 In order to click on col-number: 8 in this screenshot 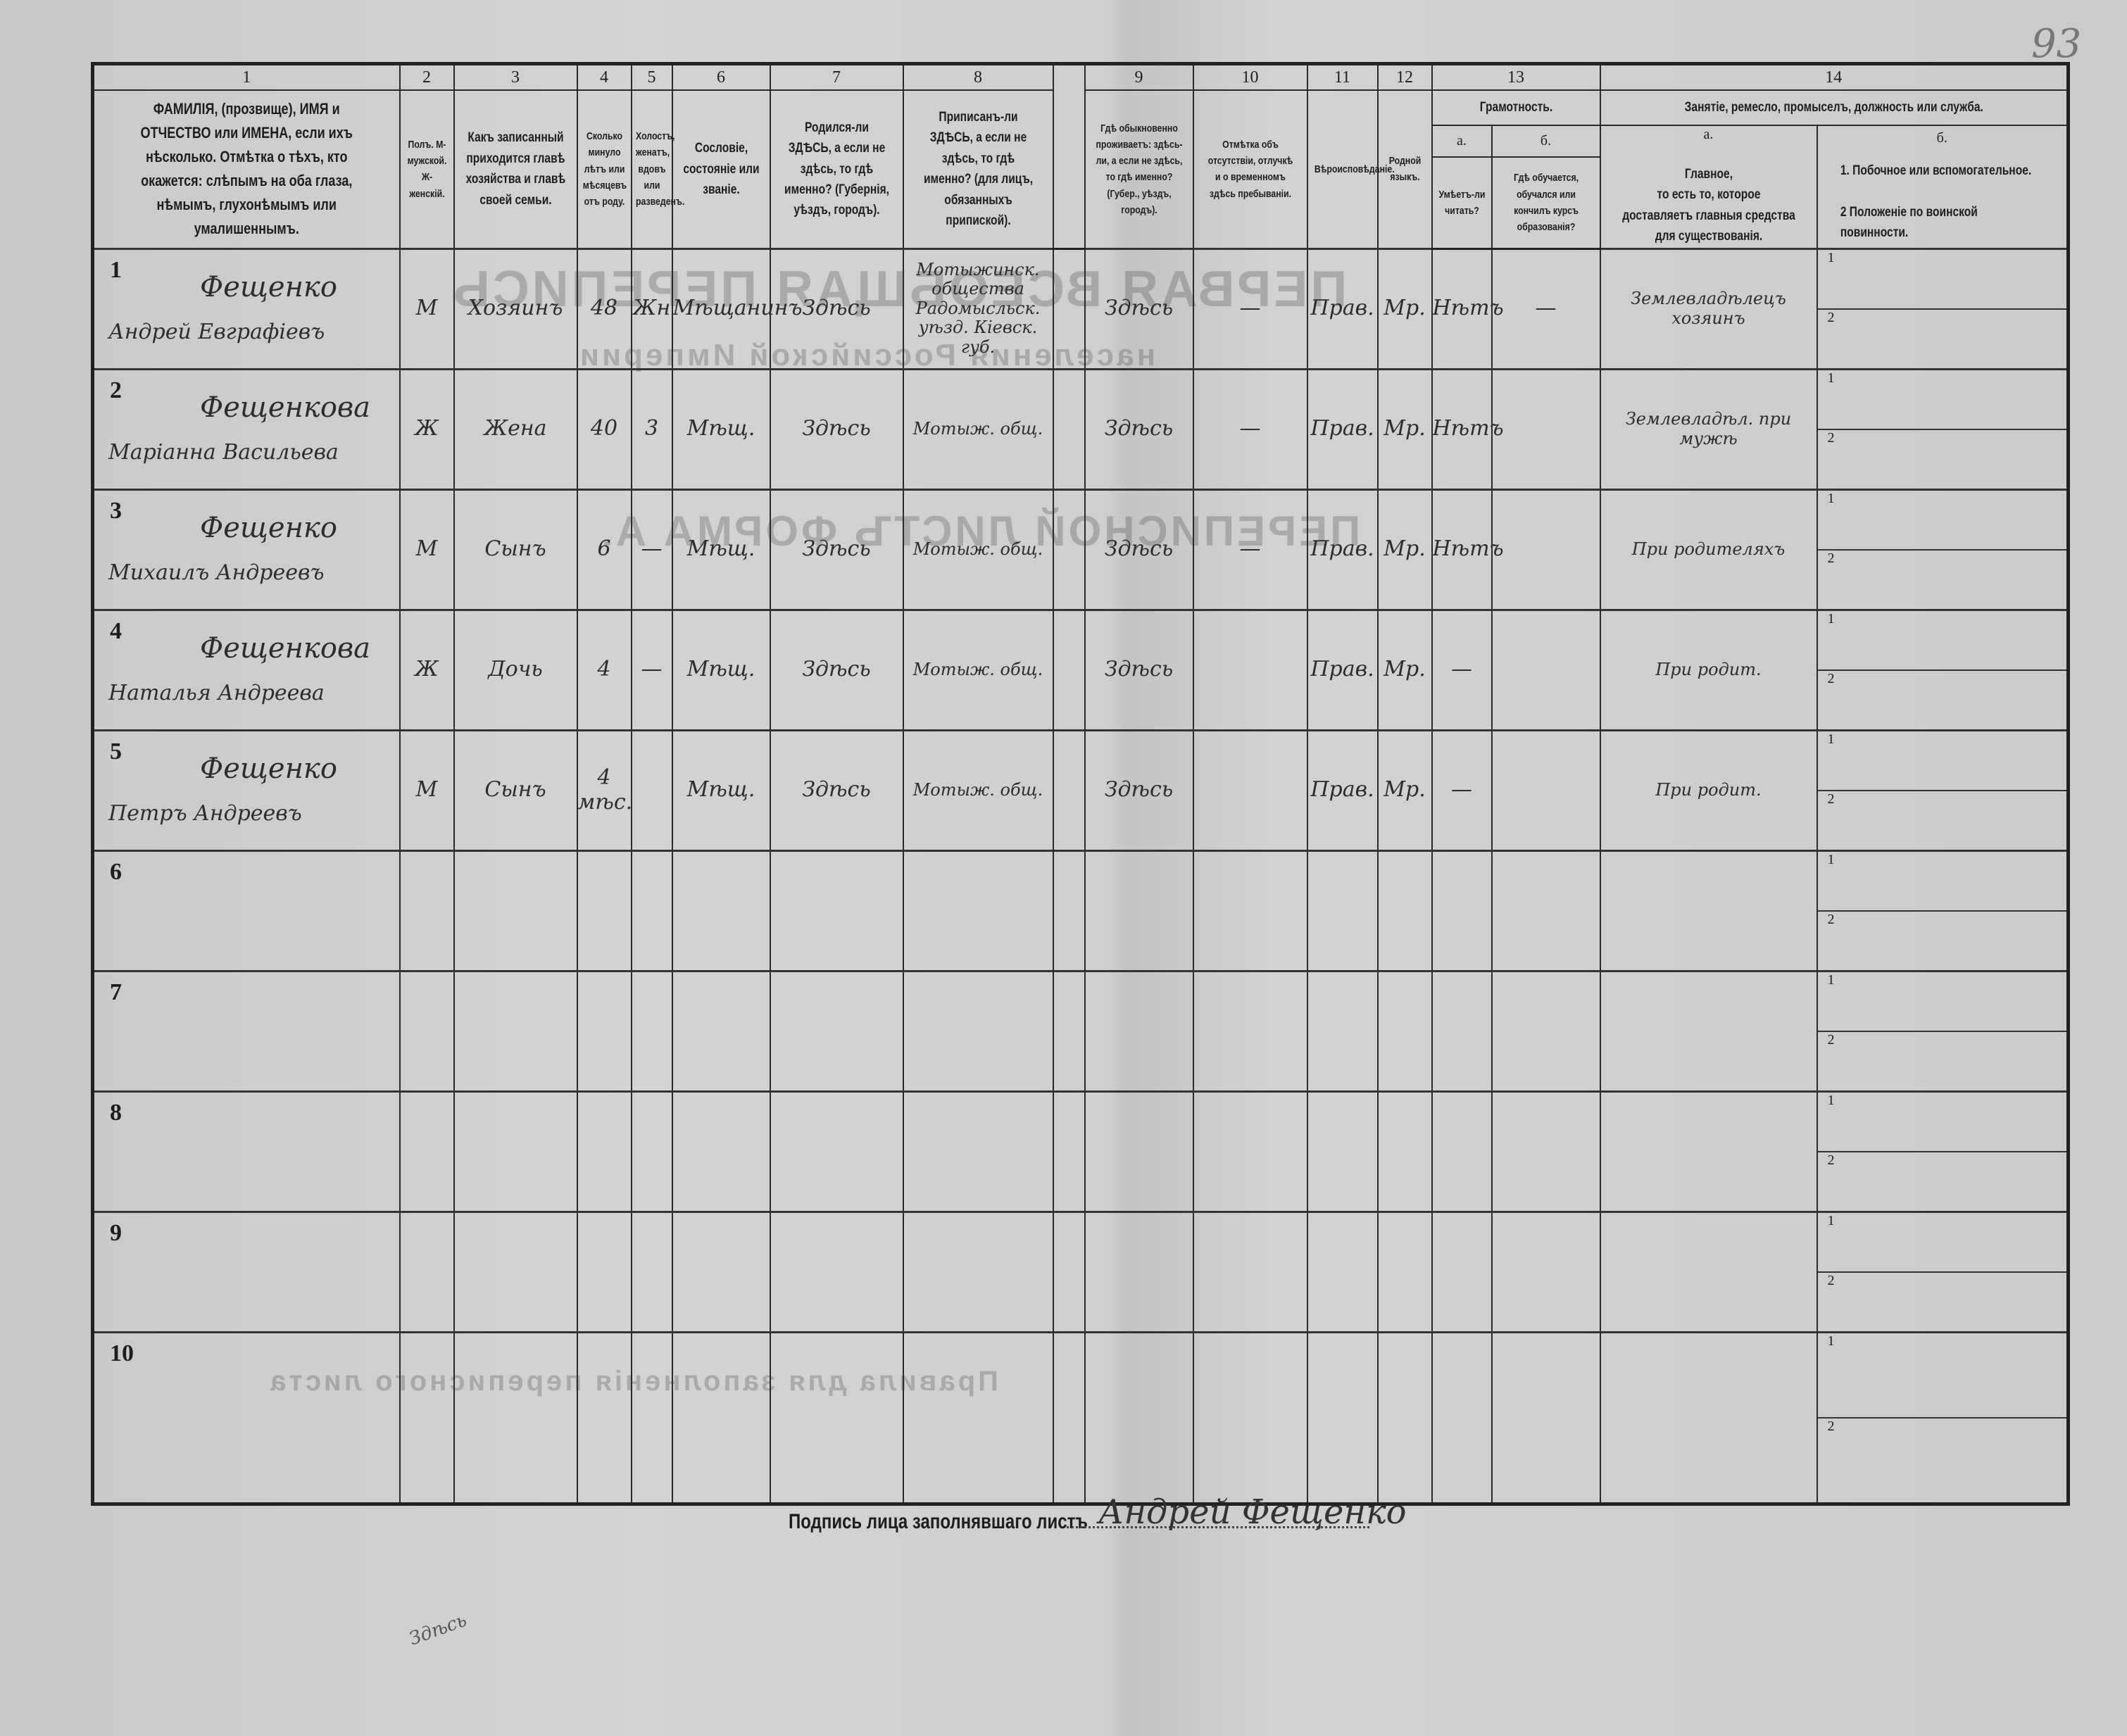, I will do `click(978, 77)`.